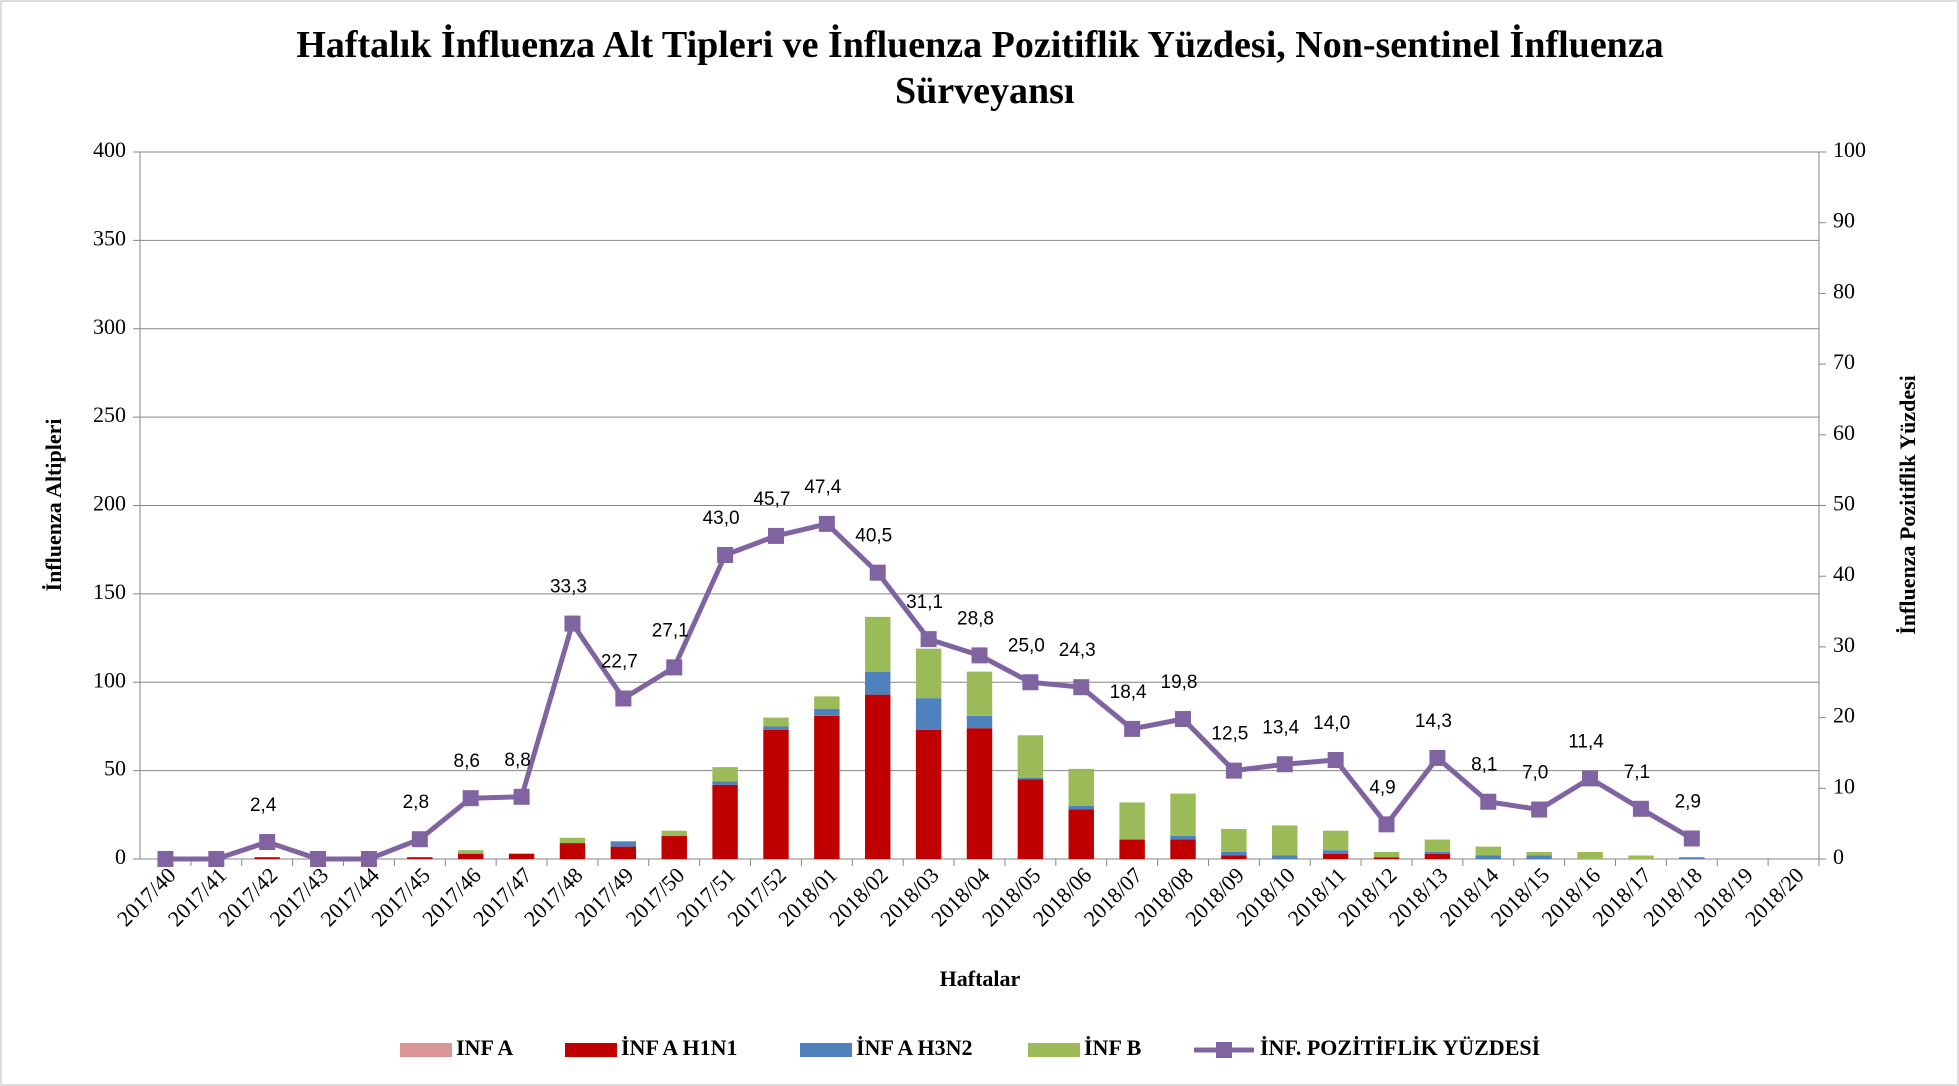 This screenshot has height=1086, width=1959. I want to click on data-label: 28,8, so click(975, 618).